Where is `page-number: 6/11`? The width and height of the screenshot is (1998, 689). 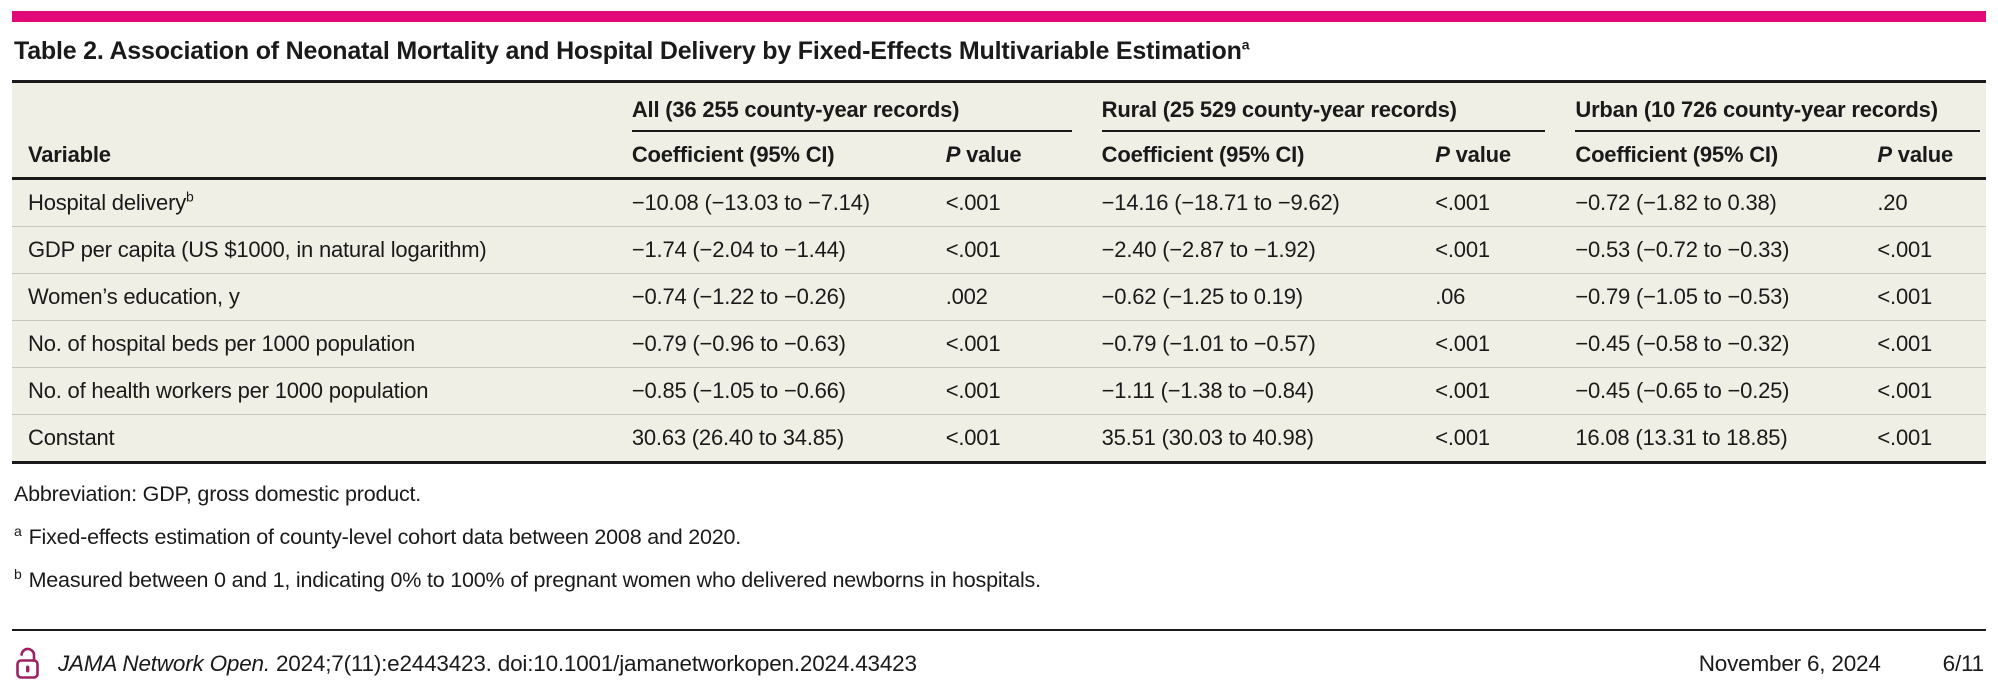
page-number: 6/11 is located at coordinates (1963, 664).